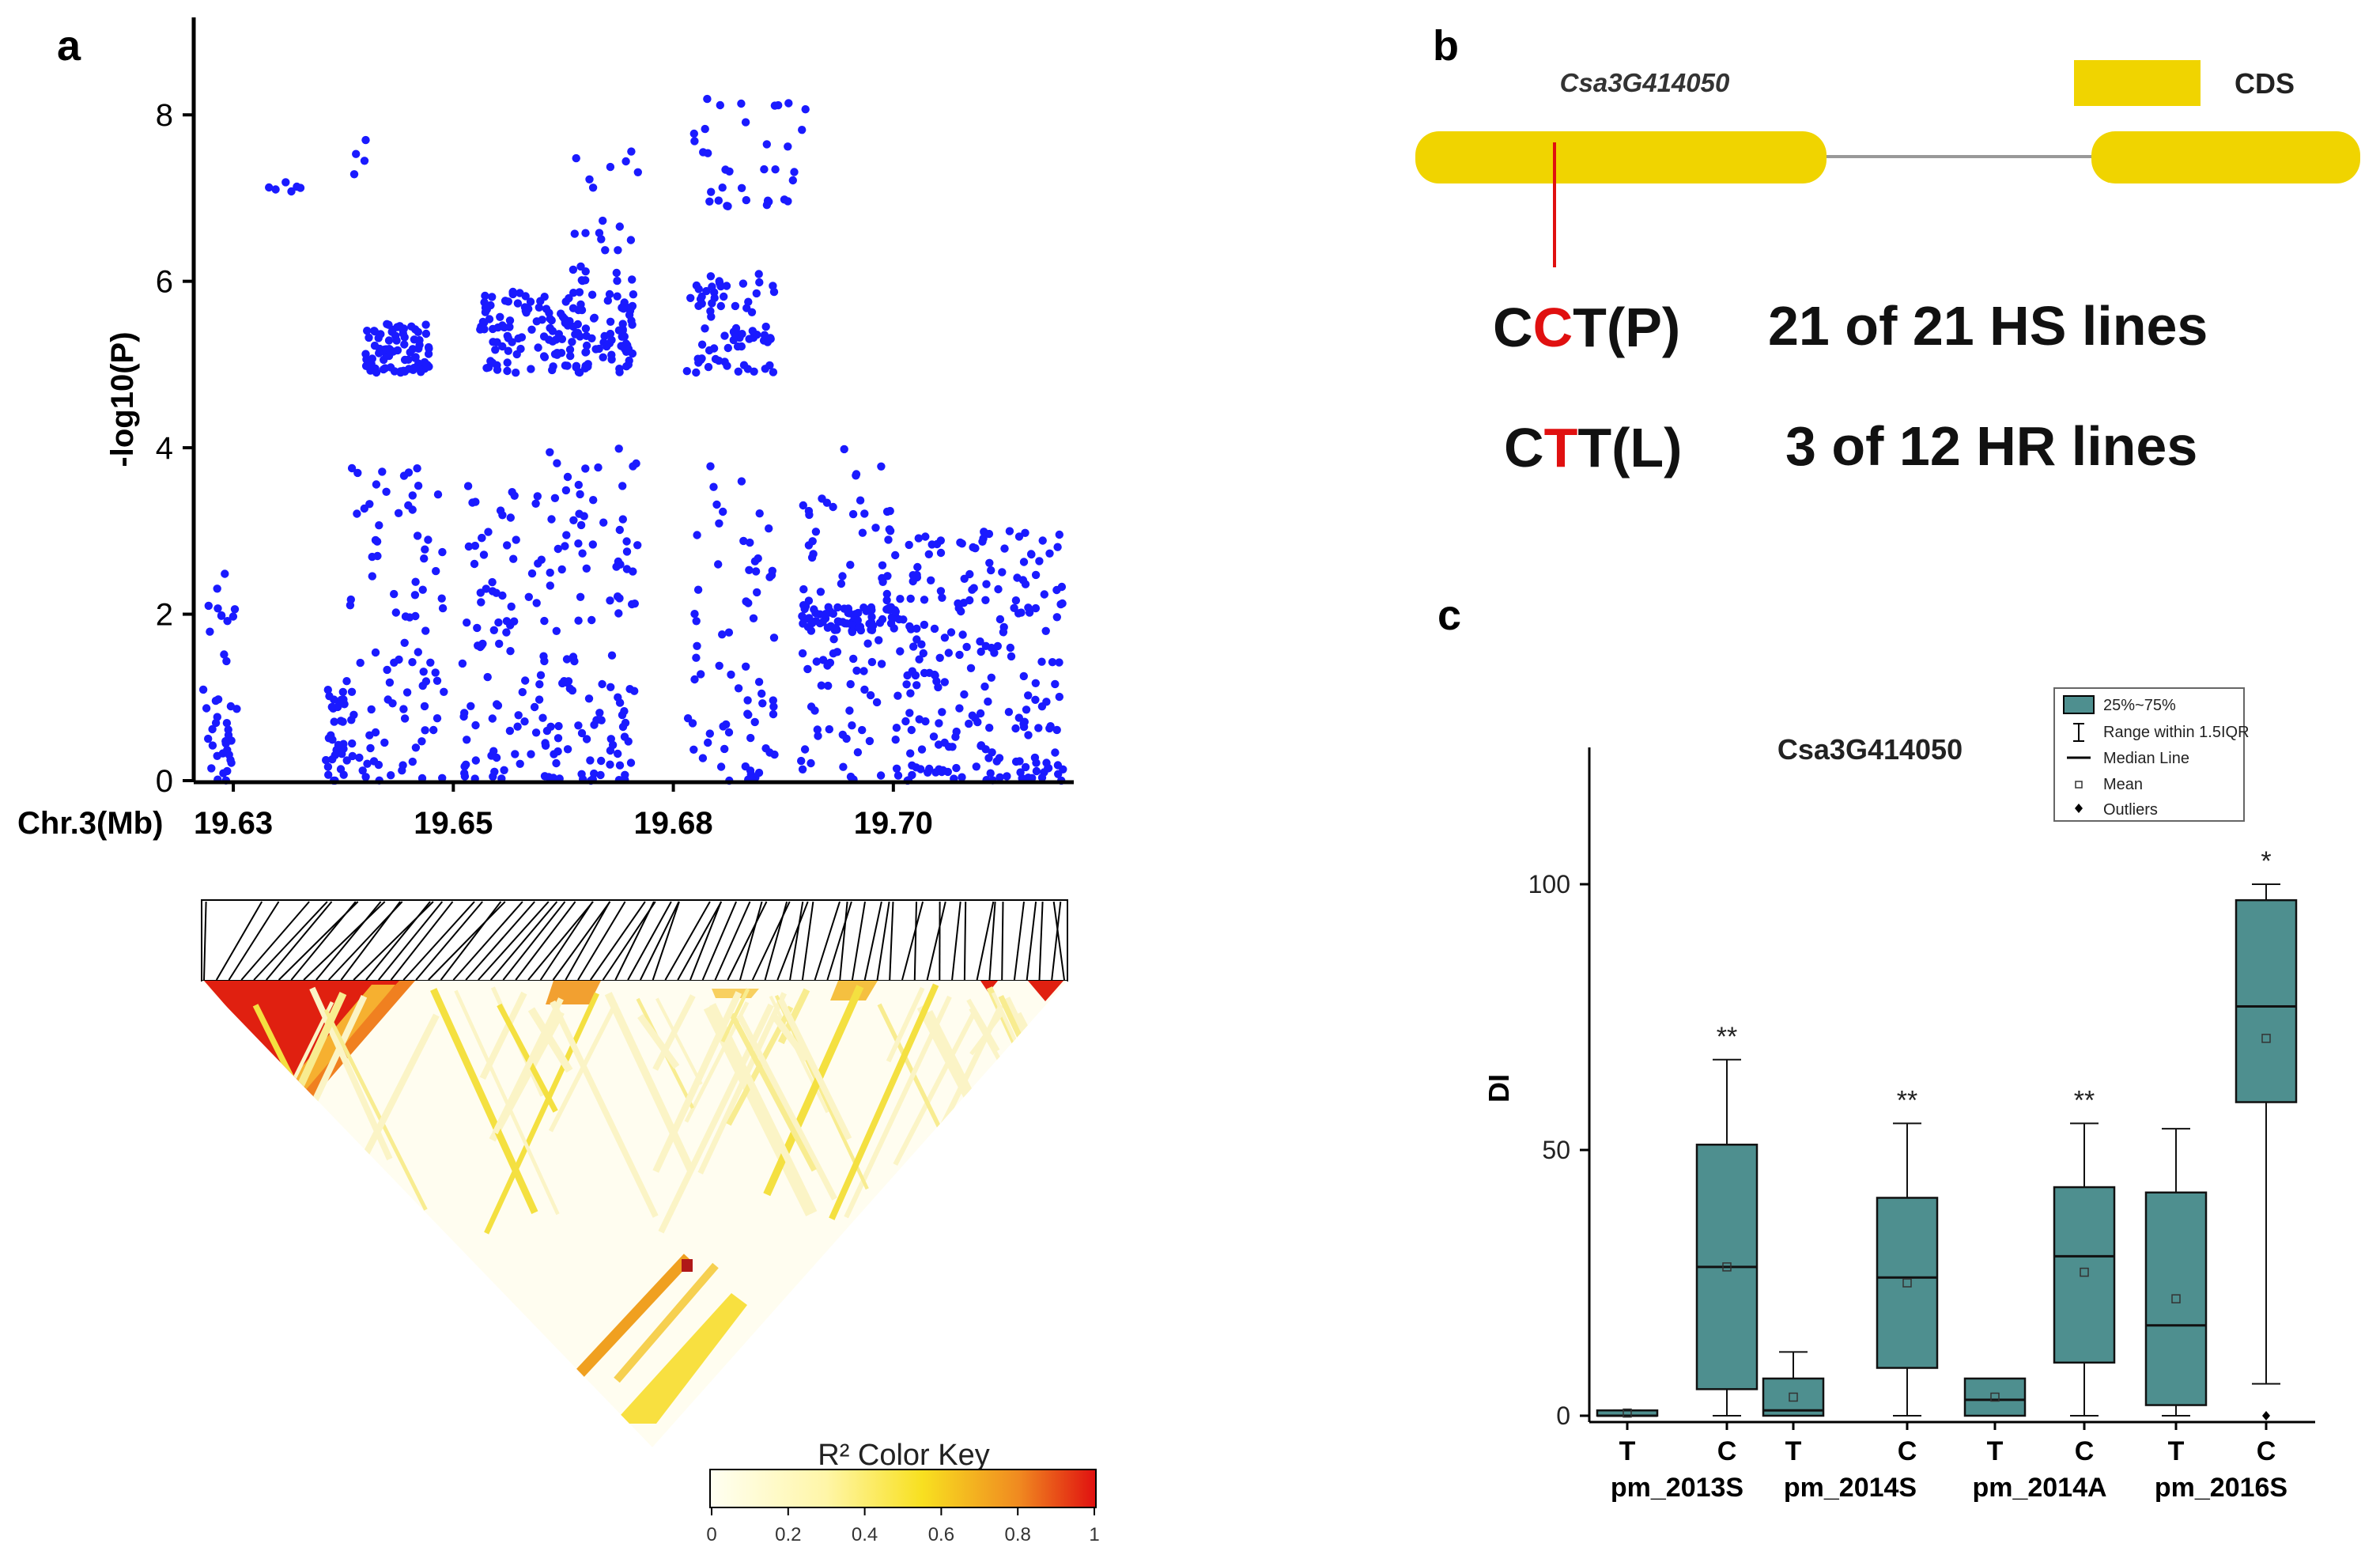 The height and width of the screenshot is (1566, 2380). I want to click on box-iqr, so click(1995, 1397).